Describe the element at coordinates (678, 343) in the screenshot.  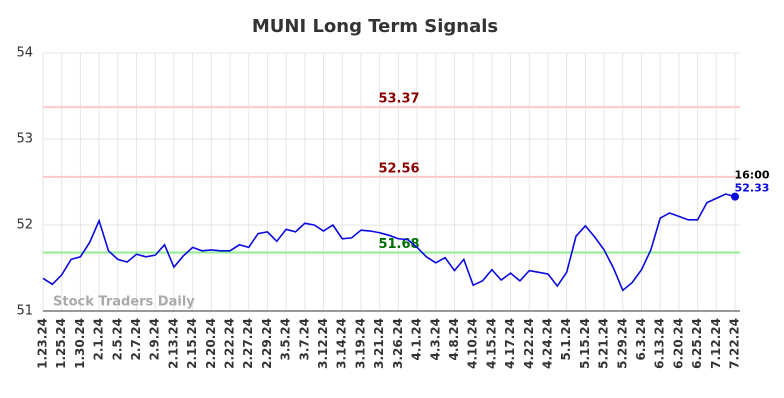
I see `x-tick-label: 6.20.24` at that location.